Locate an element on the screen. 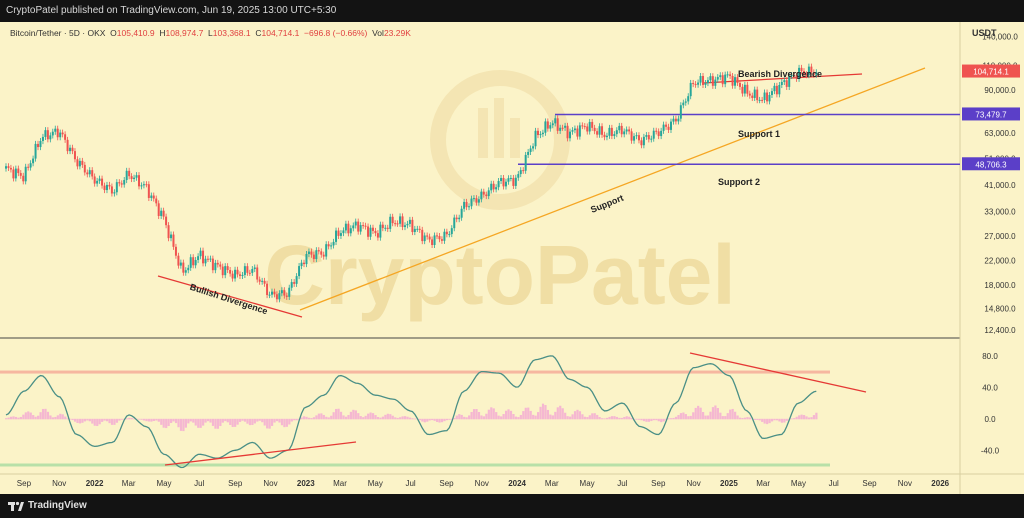 The width and height of the screenshot is (1024, 518). price-axis-tick: 63,000.0 is located at coordinates (1000, 133).